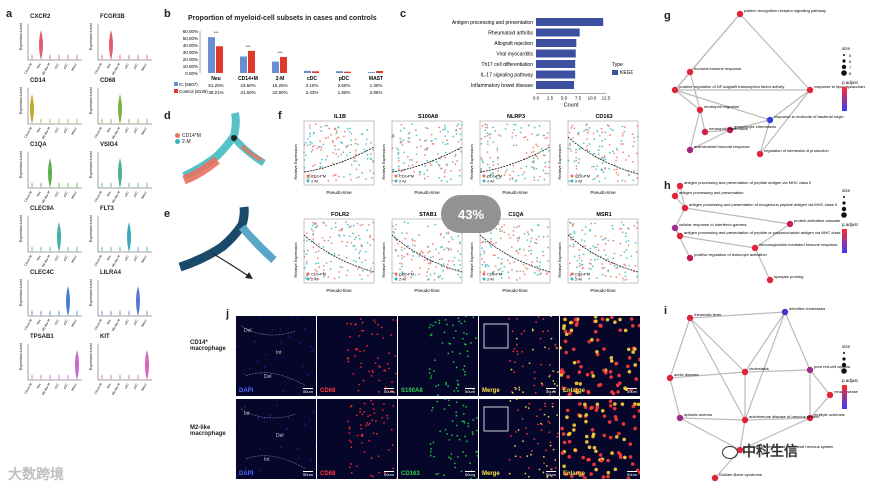 Image resolution: width=870 pixels, height=492 pixels. I want to click on bar-b-category: 2-M, so click(280, 79).